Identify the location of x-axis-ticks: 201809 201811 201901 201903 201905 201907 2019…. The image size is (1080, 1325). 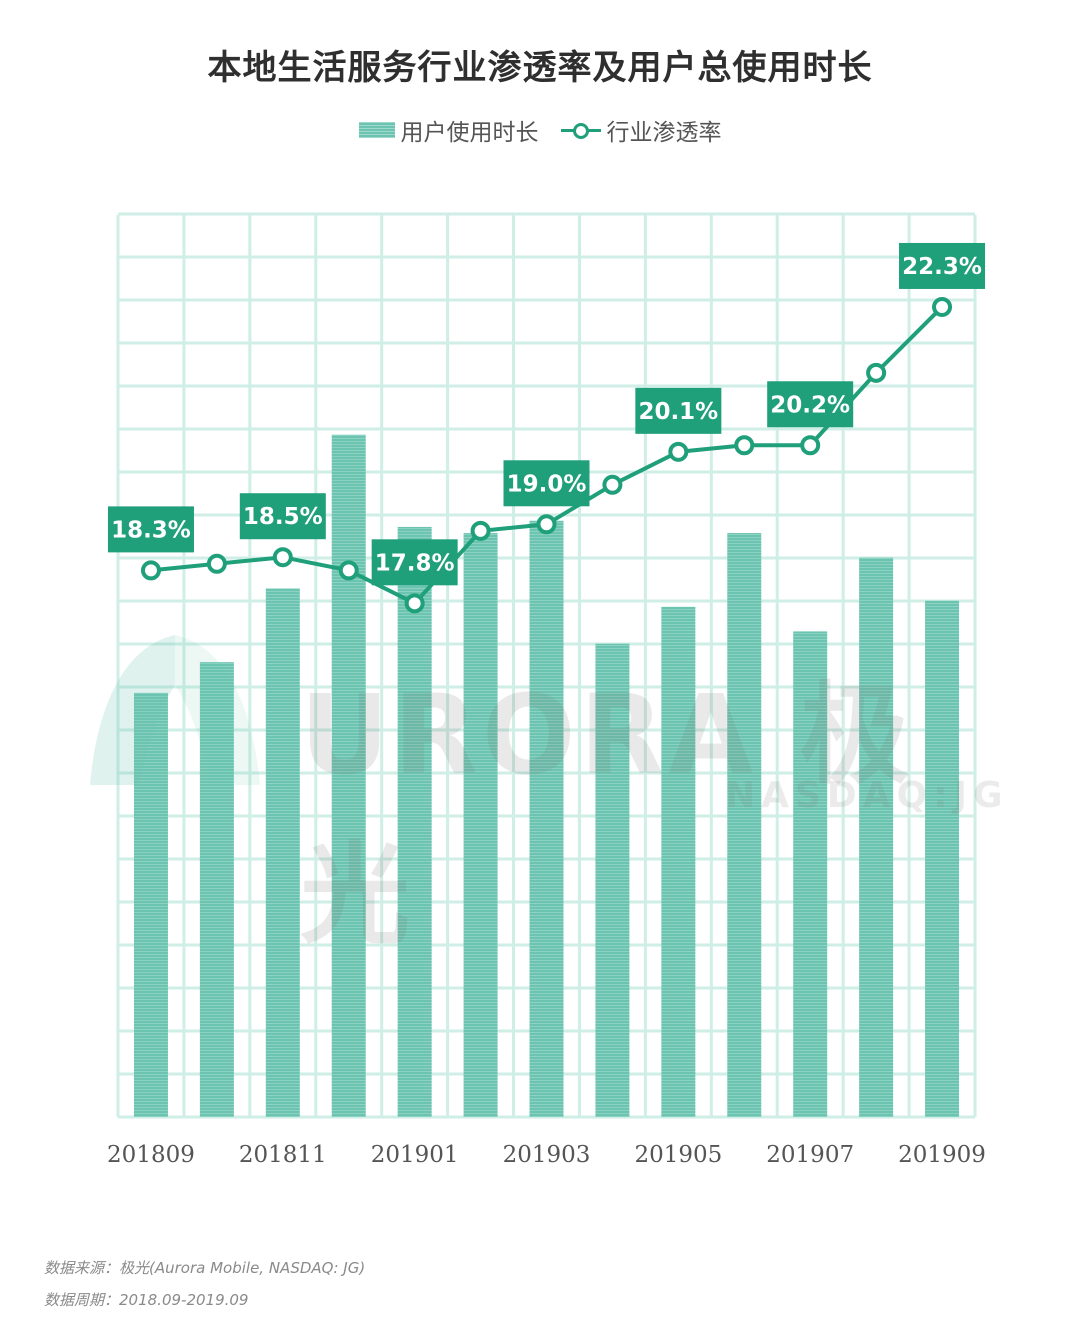
(546, 1155).